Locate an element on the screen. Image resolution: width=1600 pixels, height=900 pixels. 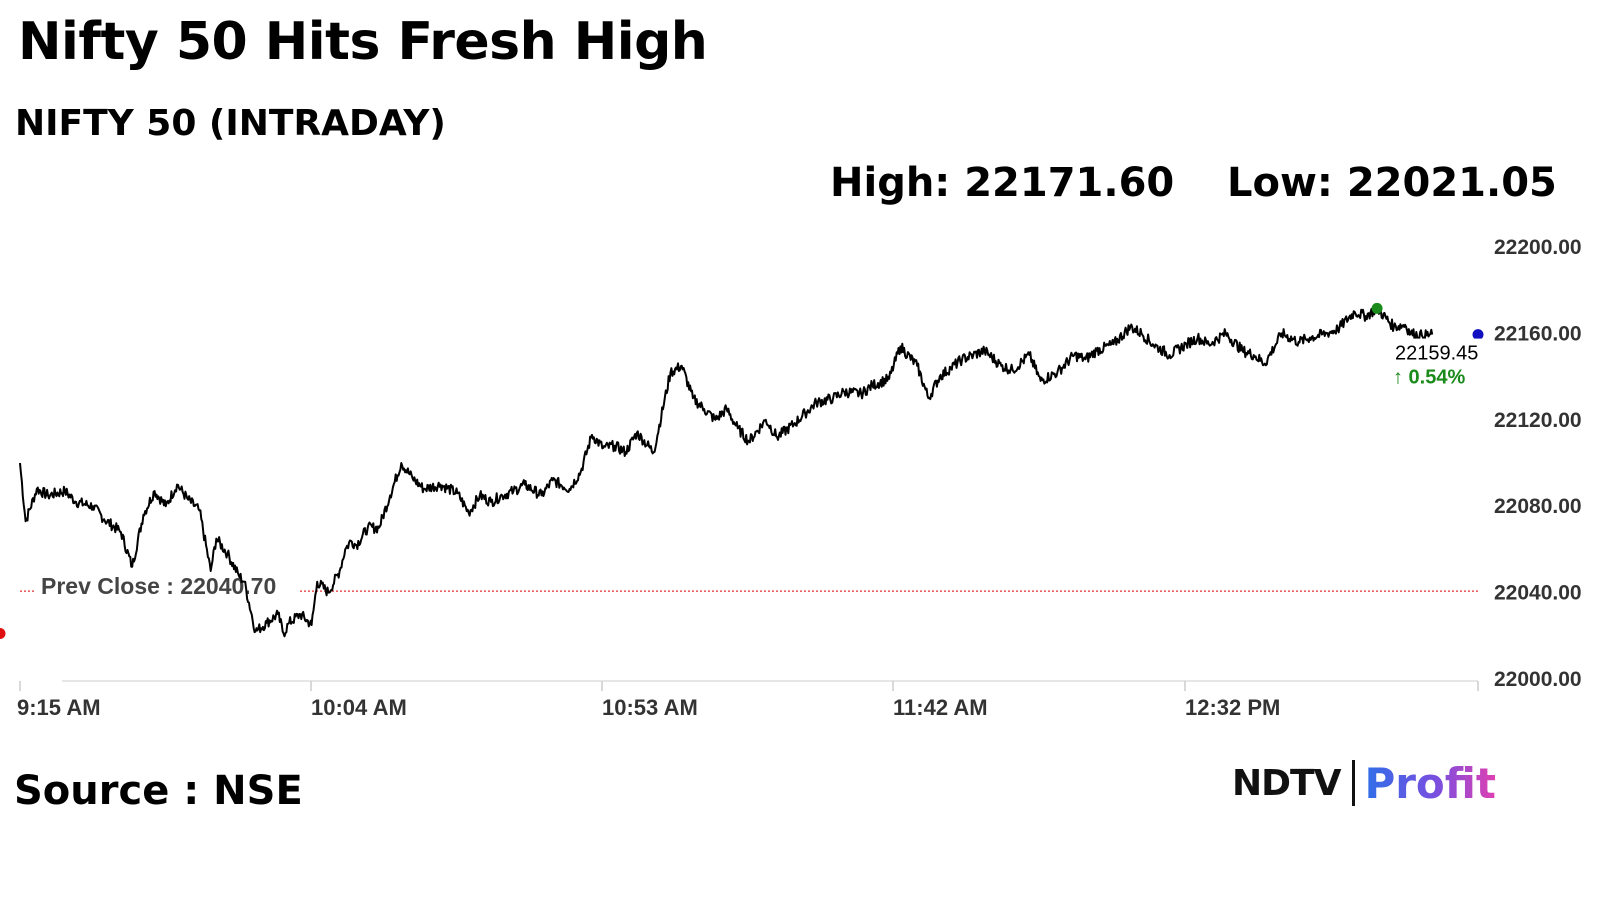
day-low-marker is located at coordinates (3, 634).